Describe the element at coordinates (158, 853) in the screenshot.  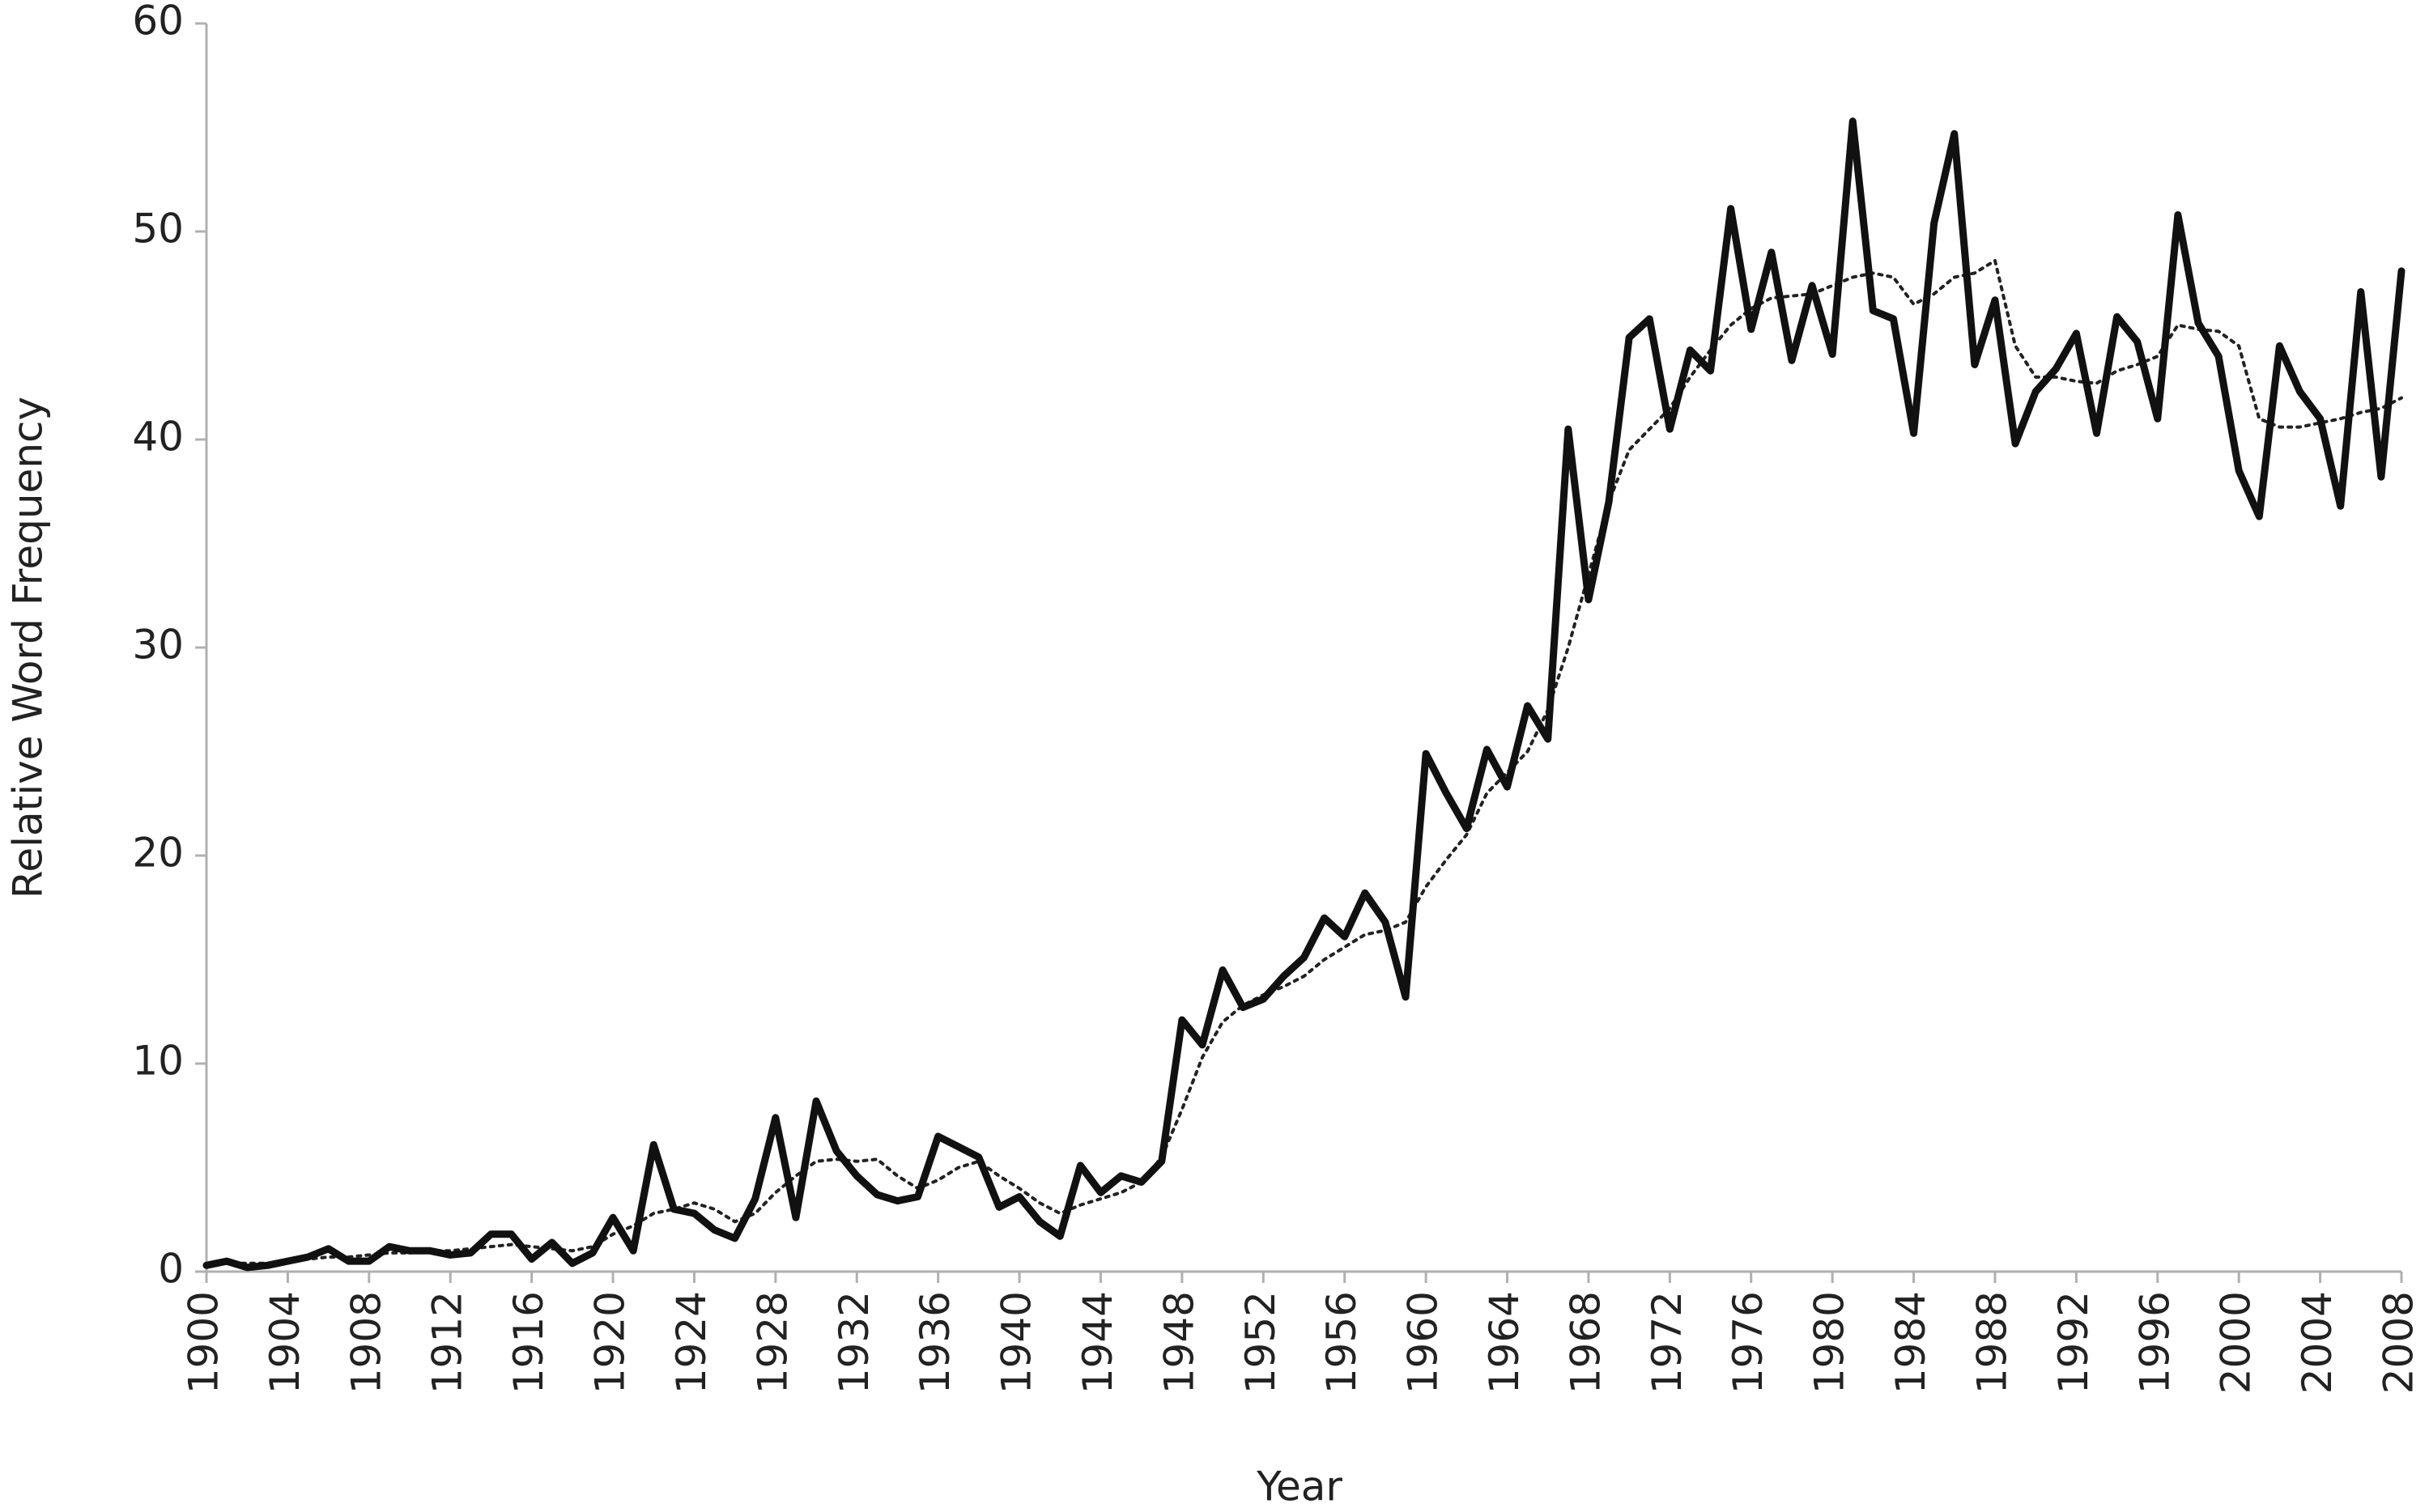
I see `y-tick-label: 20` at that location.